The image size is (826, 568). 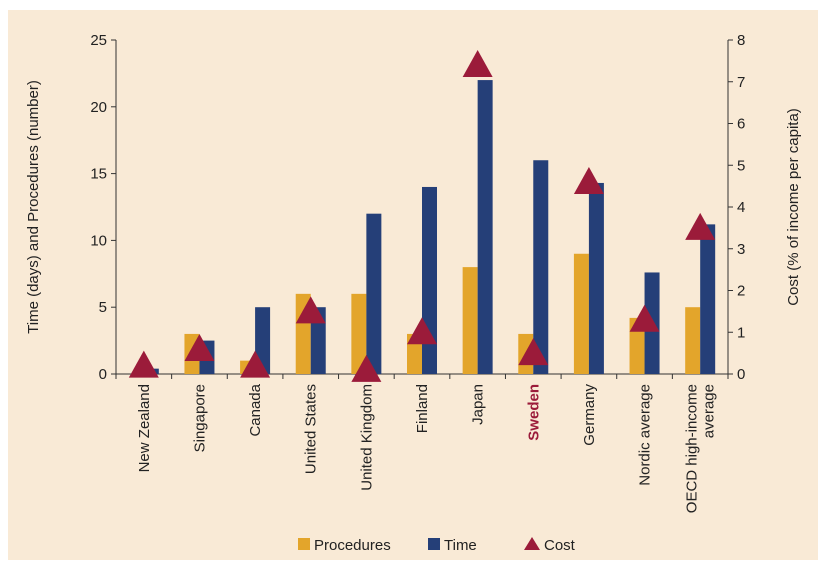 What do you see at coordinates (366, 437) in the screenshot?
I see `category-label: United Kingdom` at bounding box center [366, 437].